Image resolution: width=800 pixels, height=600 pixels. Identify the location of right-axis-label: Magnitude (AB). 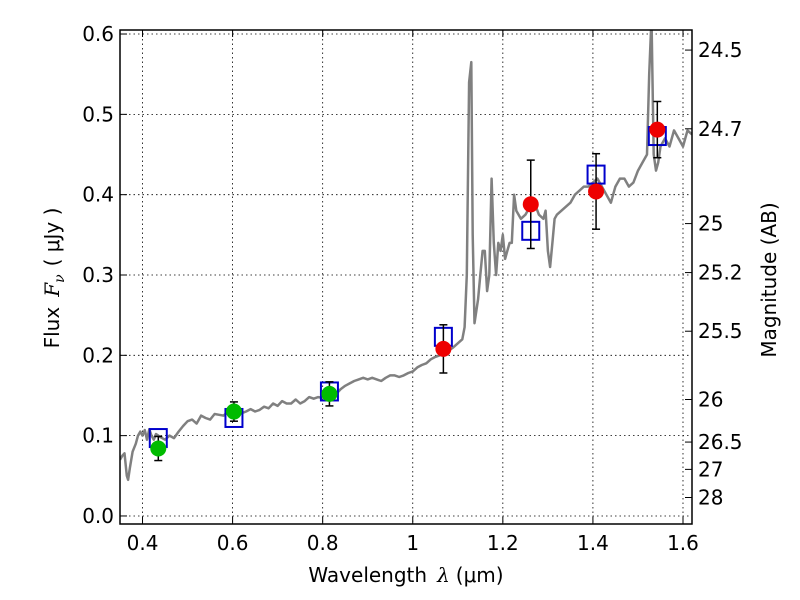
(769, 279).